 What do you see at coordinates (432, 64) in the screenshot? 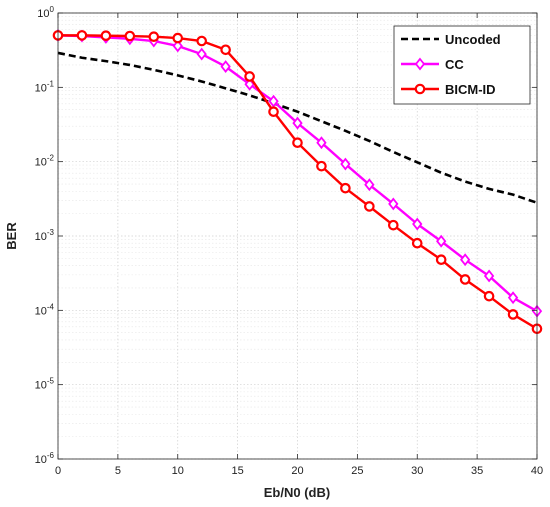
I see `legend-entry-cc: CC` at bounding box center [432, 64].